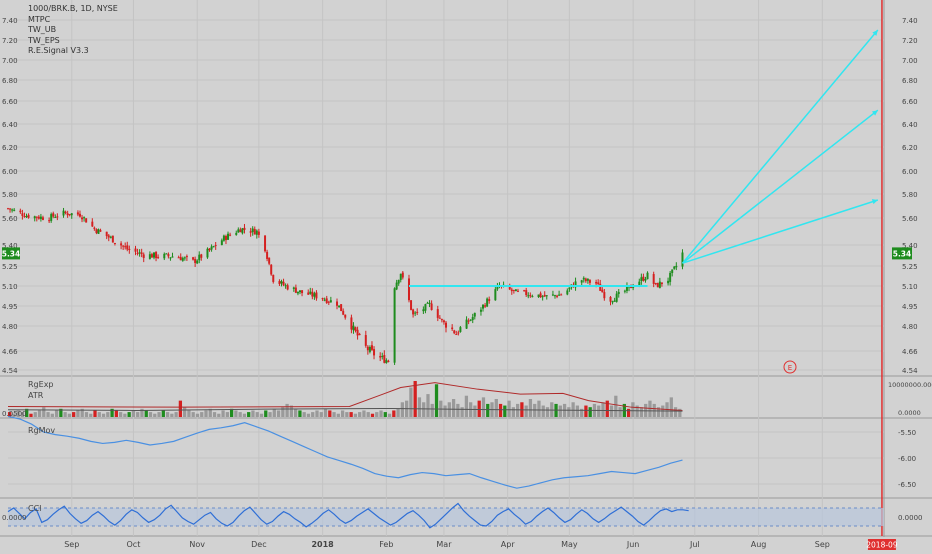 The image size is (932, 554). Describe the element at coordinates (44, 40) in the screenshot. I see `legend-indicator-tw-eps: TW_EPS` at that location.